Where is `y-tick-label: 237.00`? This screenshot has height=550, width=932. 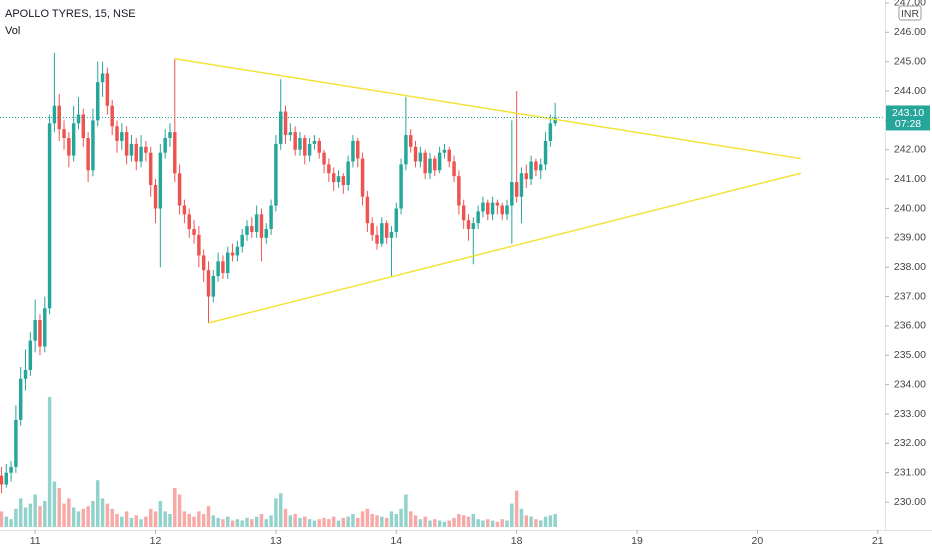 y-tick-label: 237.00 is located at coordinates (910, 296).